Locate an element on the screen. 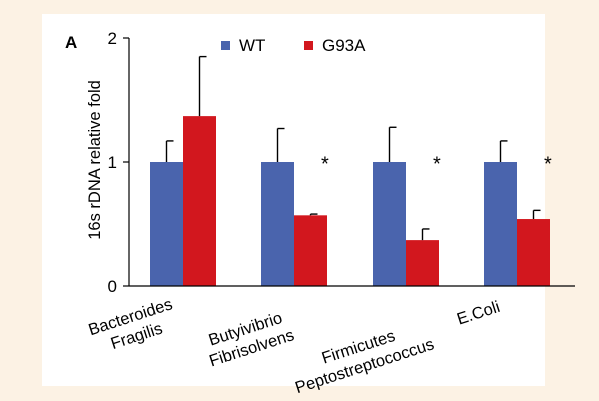 The image size is (599, 401). x-category-label: E.Coli is located at coordinates (478, 313).